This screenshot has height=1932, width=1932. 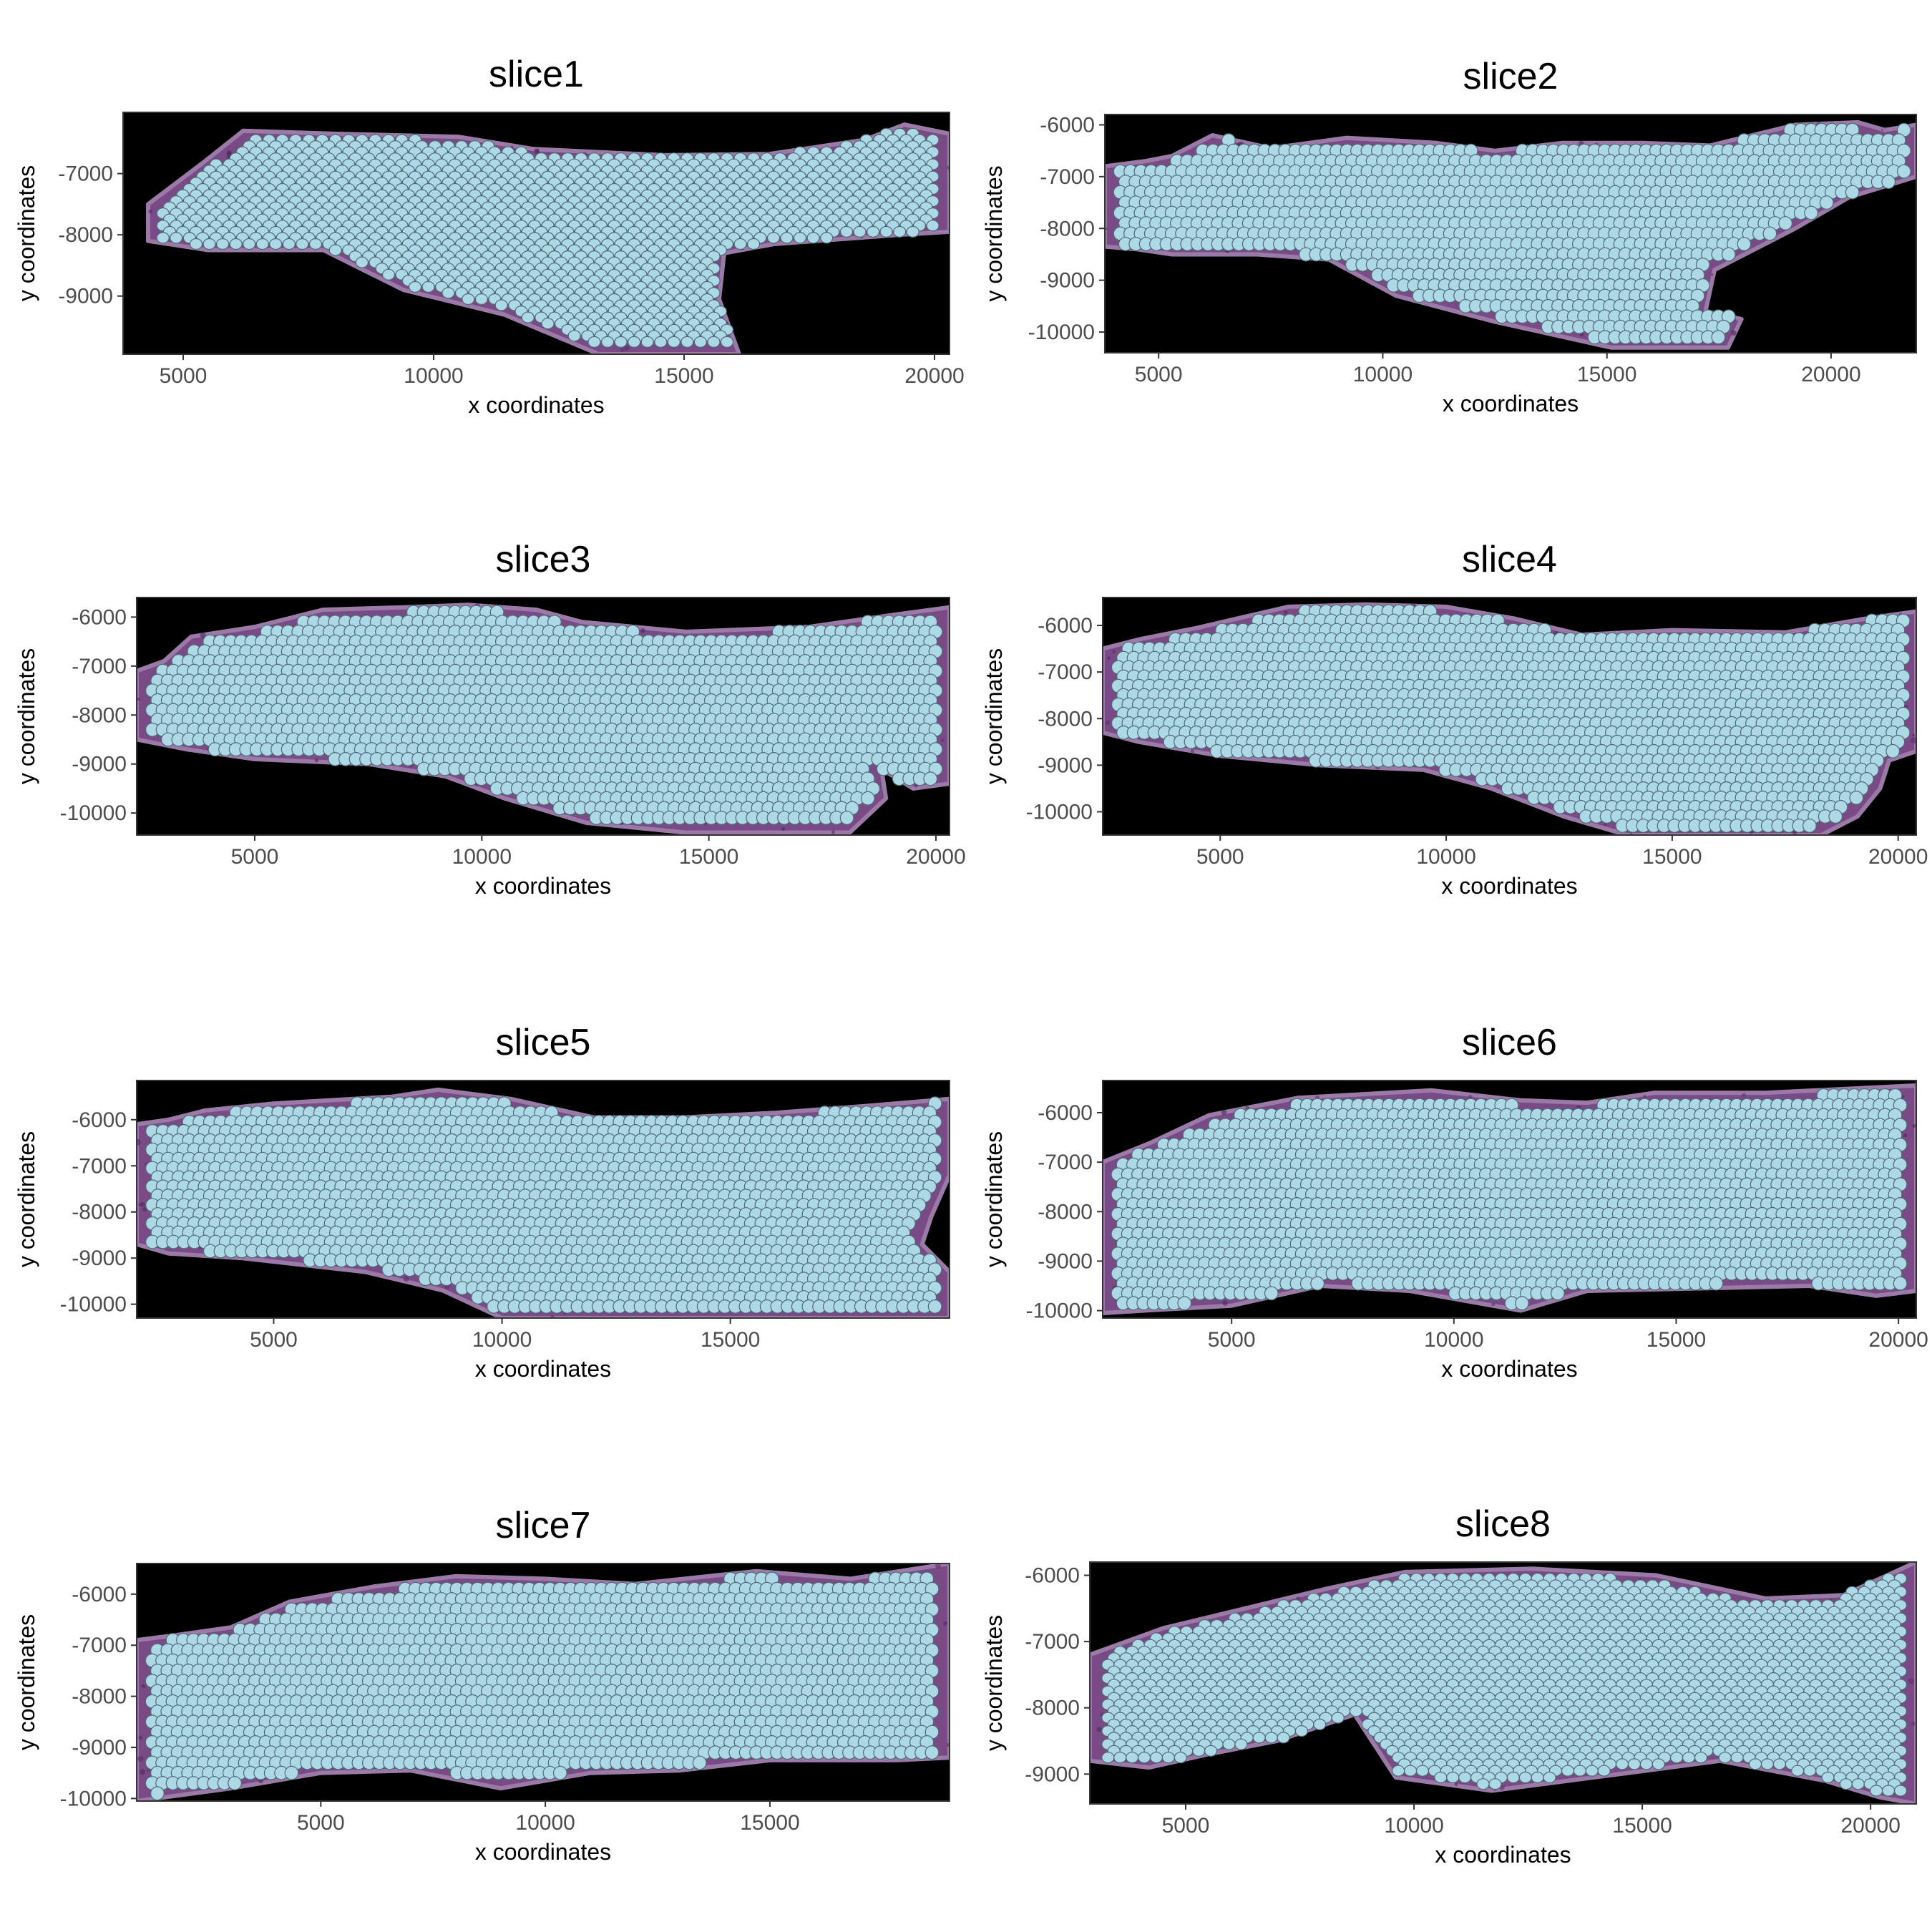 I want to click on y-tick-label: -6000, so click(x=1067, y=125).